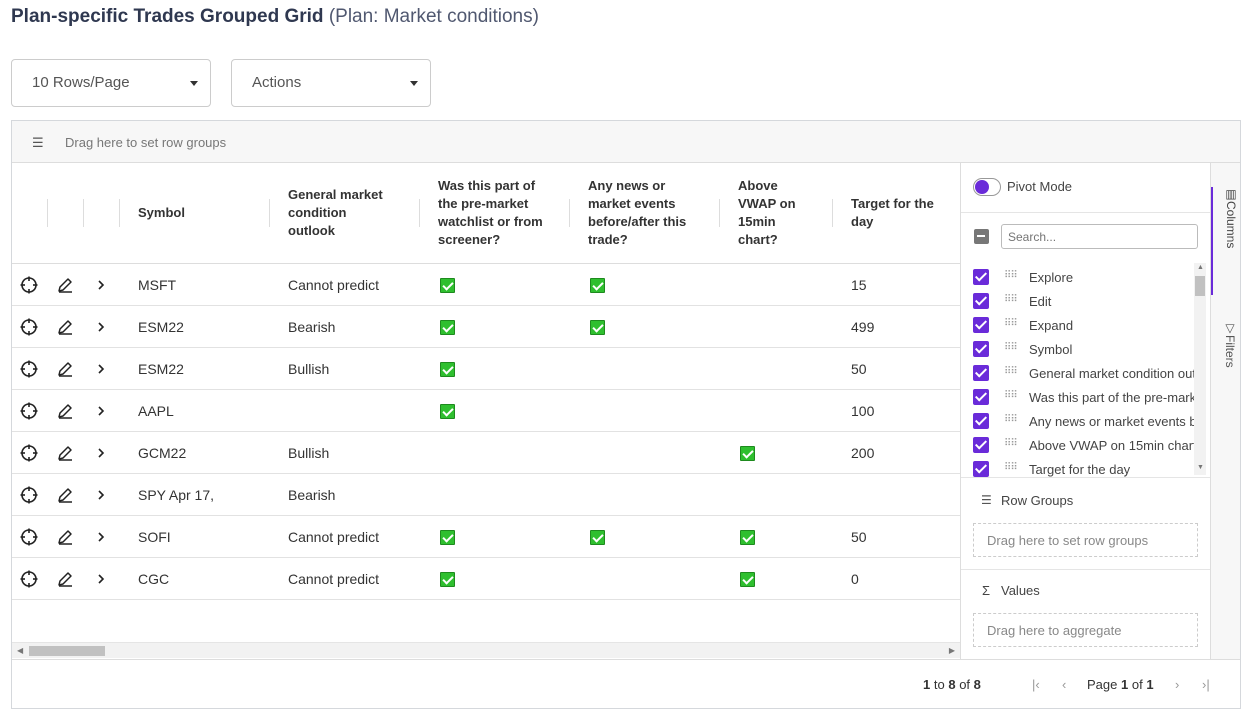  Describe the element at coordinates (486, 285) in the screenshot. I see `table-row: MSFT Cannot predict 15` at that location.